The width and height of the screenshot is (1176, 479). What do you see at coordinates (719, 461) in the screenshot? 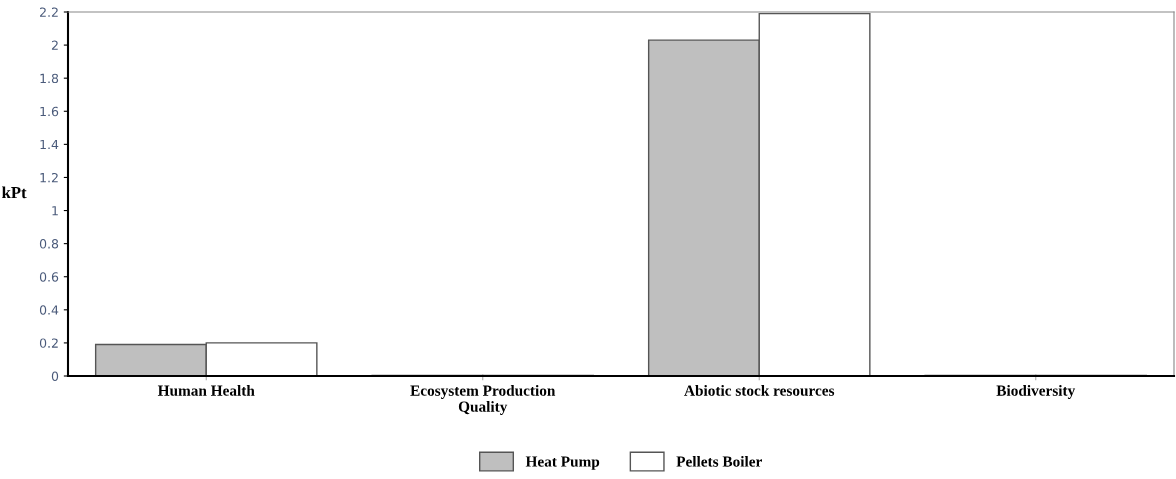
I see `legend-label: Pellets Boiler` at bounding box center [719, 461].